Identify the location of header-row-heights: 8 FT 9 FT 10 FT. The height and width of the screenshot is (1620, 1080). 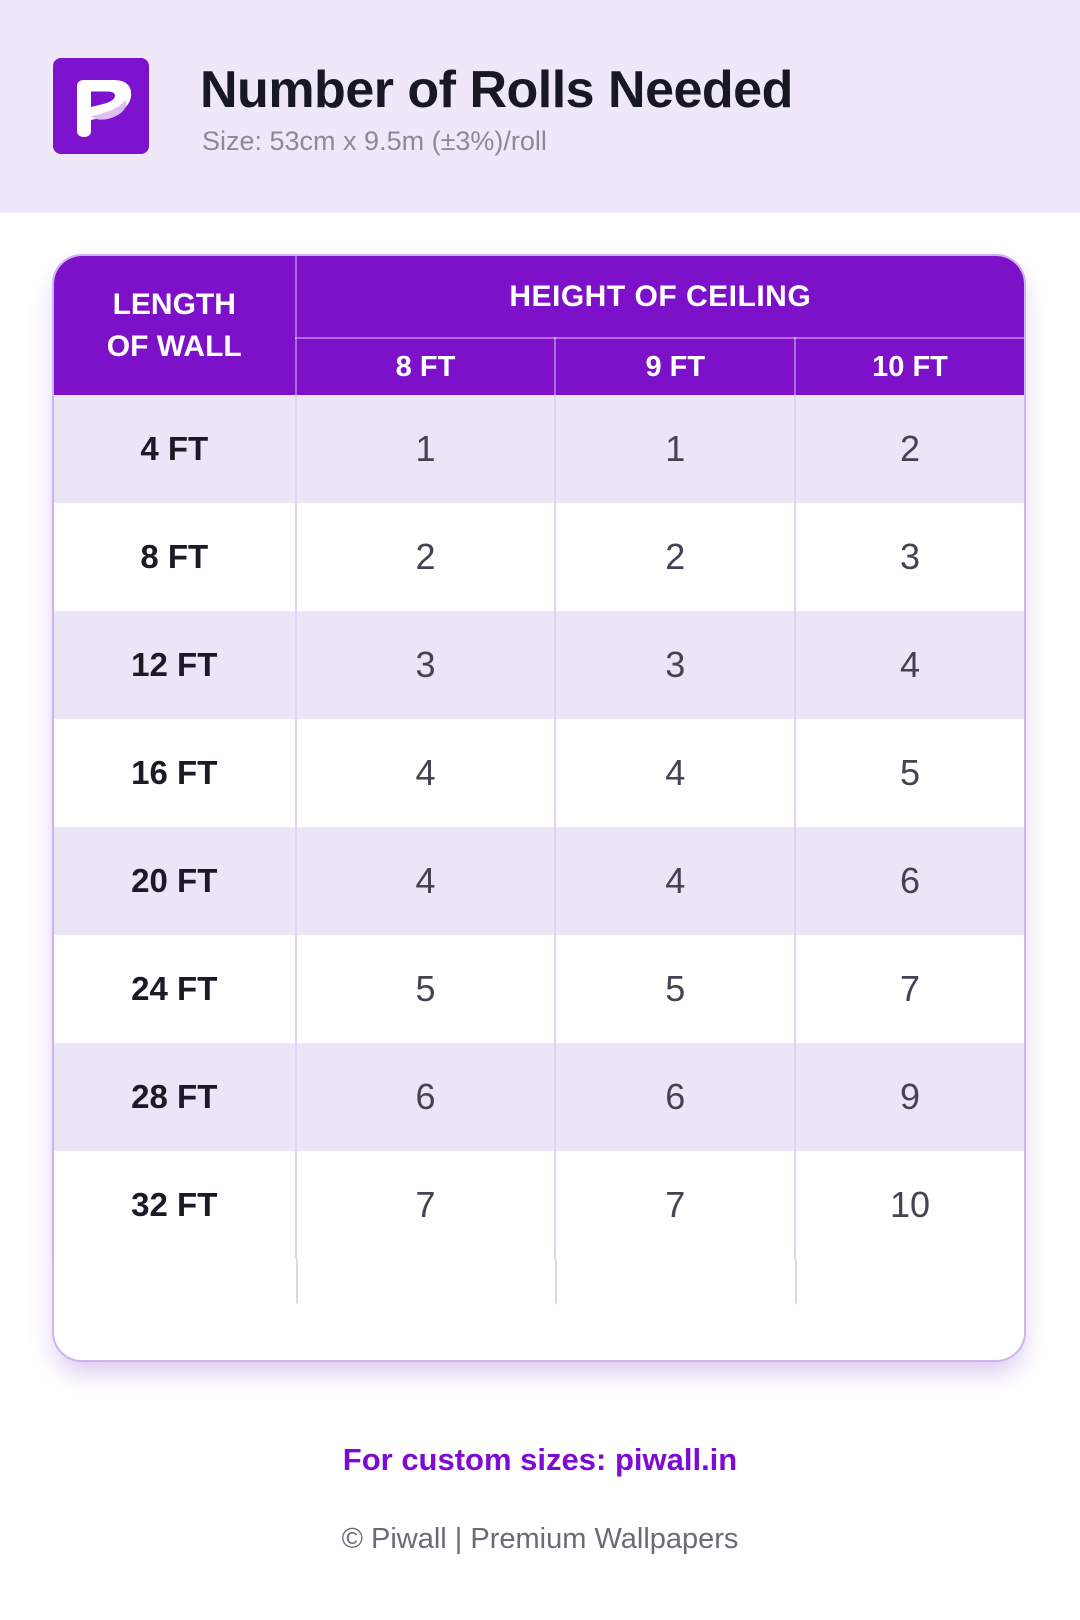
(539, 366).